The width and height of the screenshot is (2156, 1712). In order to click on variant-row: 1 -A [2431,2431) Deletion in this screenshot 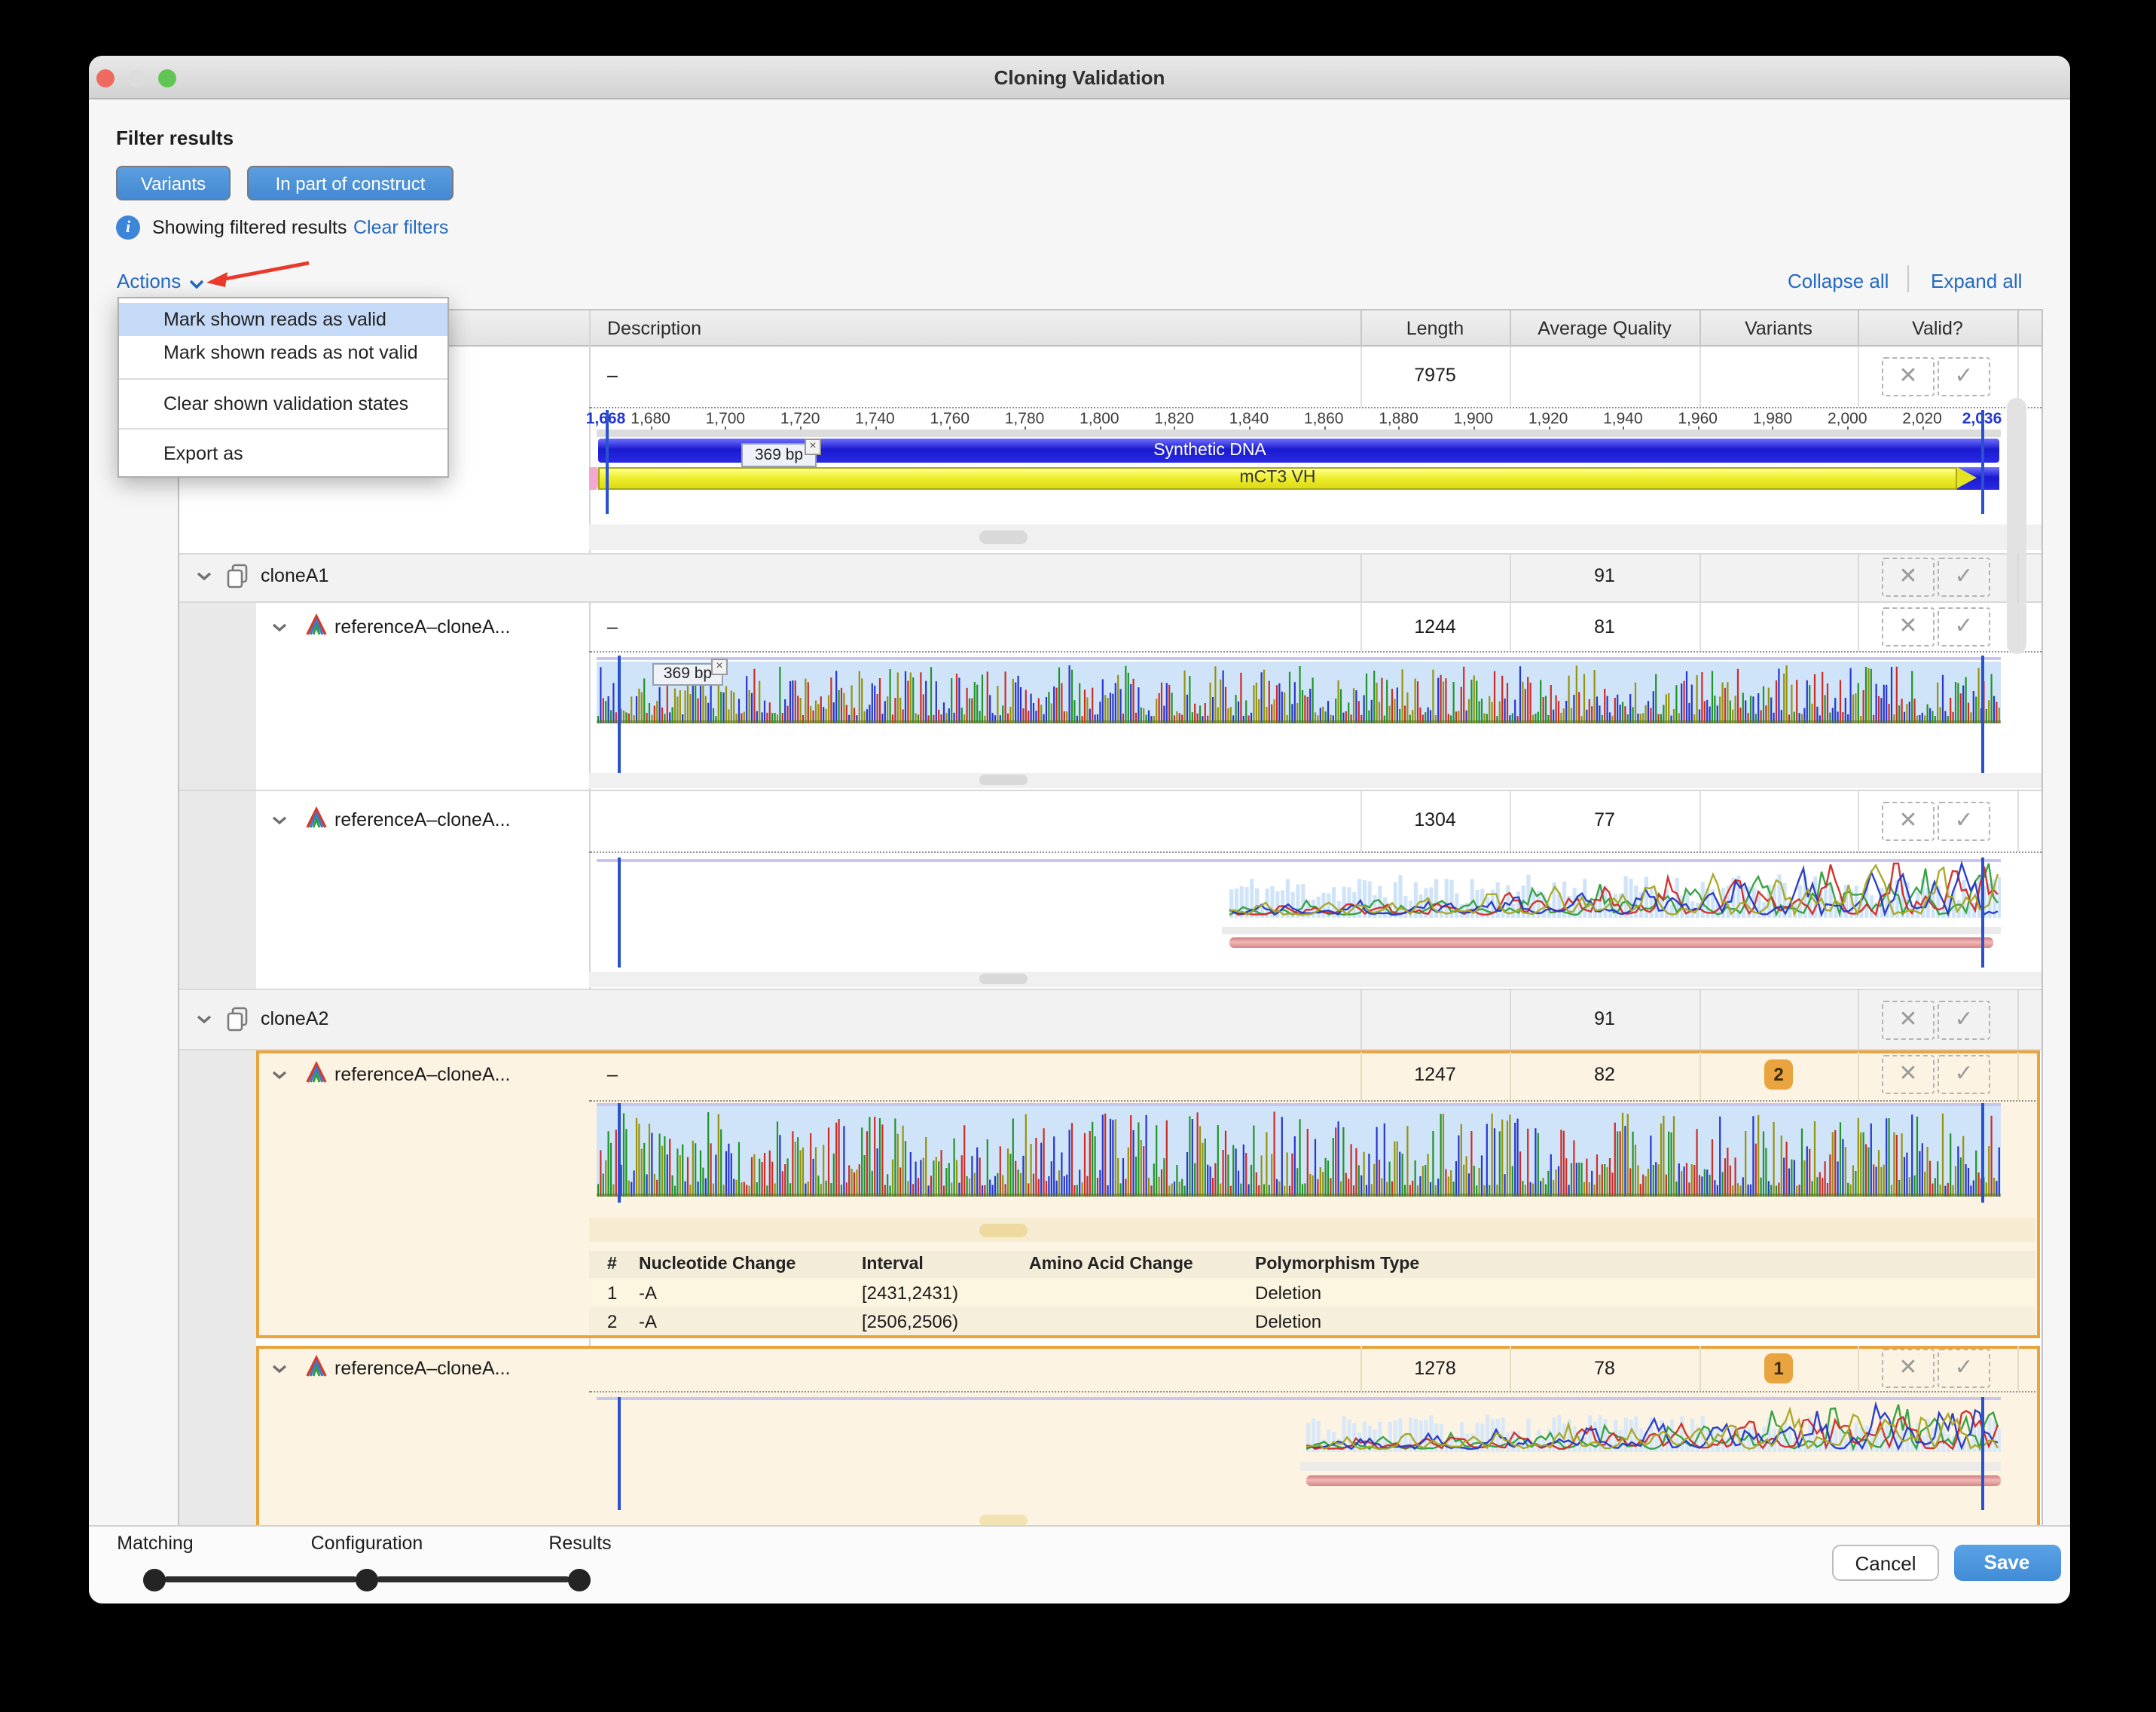, I will do `click(1312, 1292)`.